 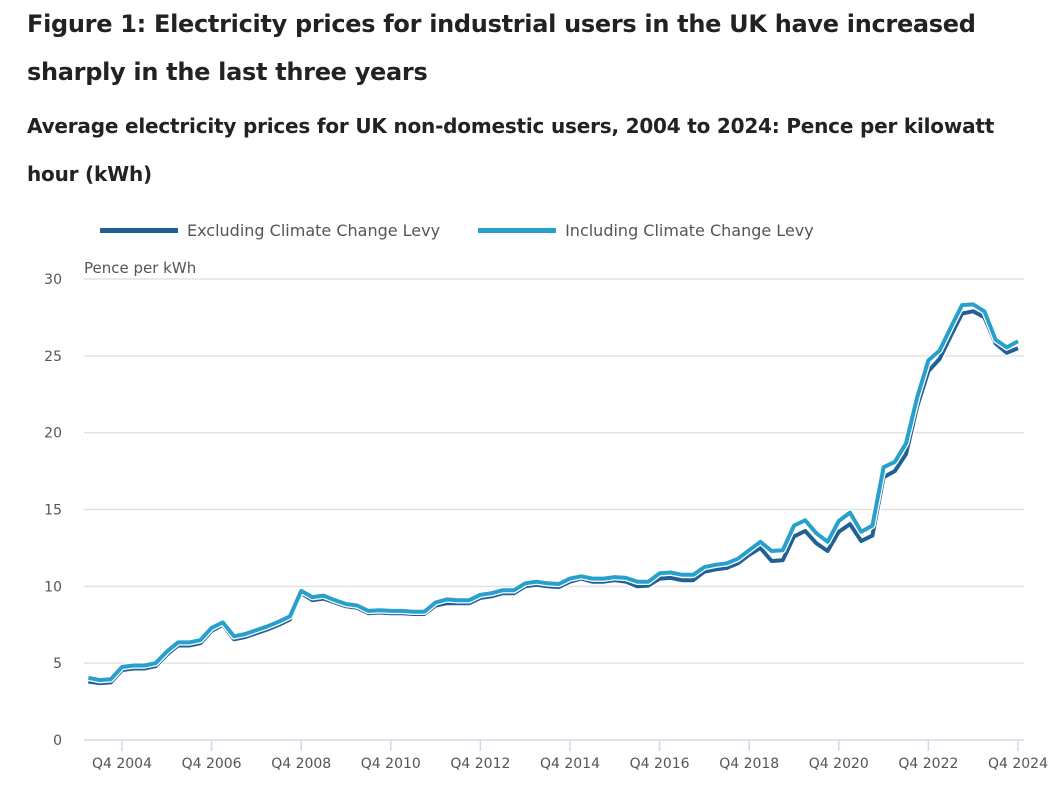 What do you see at coordinates (480, 764) in the screenshot?
I see `x-tick-label: Q4 2012` at bounding box center [480, 764].